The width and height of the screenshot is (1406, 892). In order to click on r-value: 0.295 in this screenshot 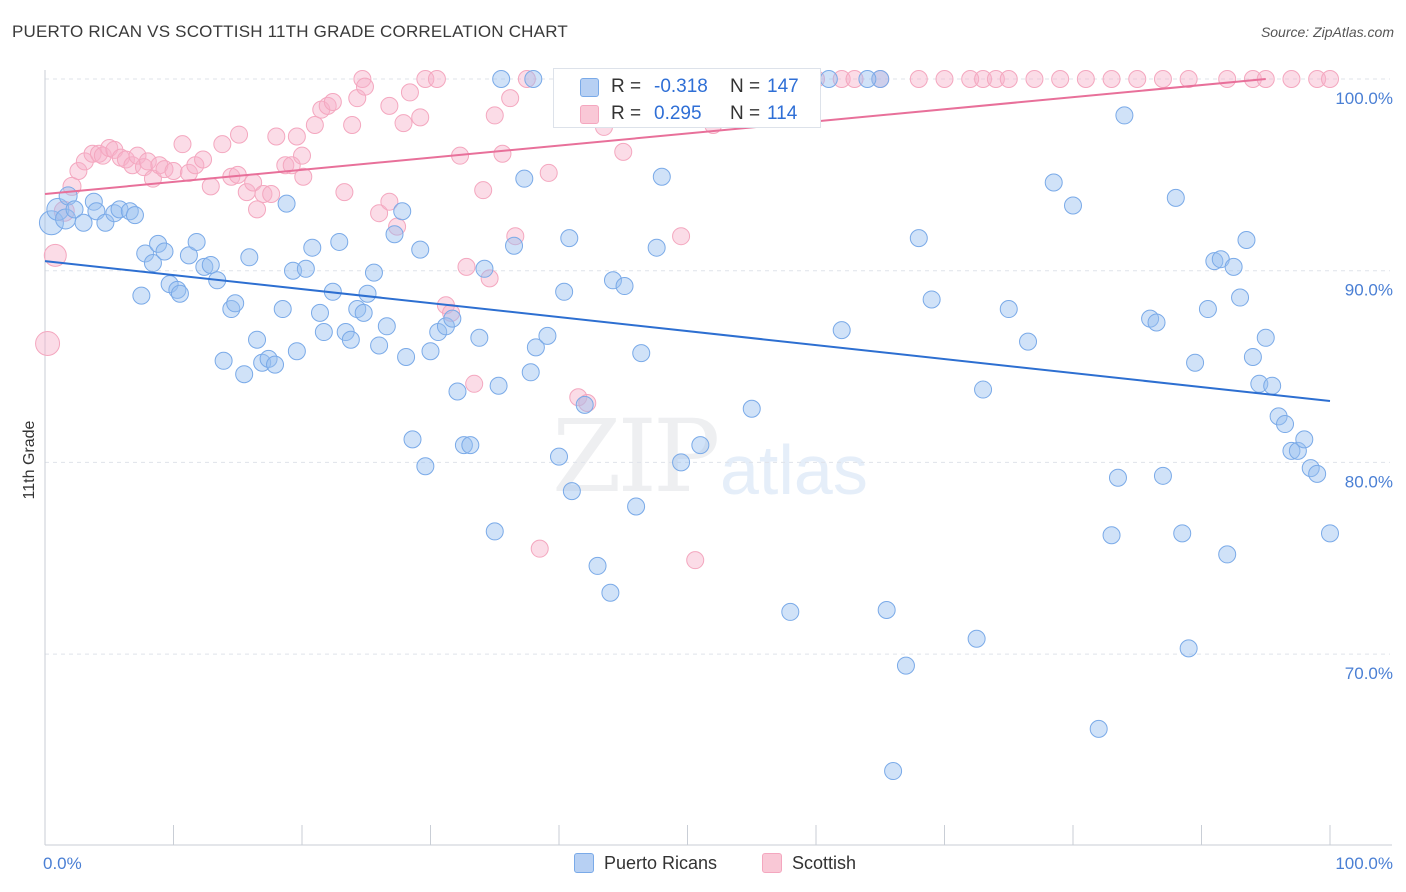, I will do `click(678, 113)`.